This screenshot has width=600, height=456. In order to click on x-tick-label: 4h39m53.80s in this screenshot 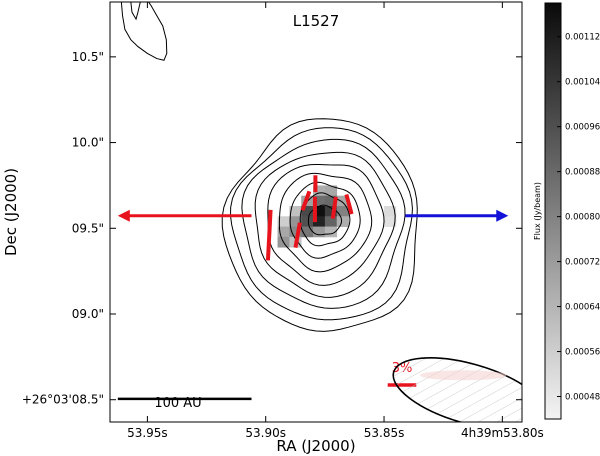, I will do `click(502, 433)`.